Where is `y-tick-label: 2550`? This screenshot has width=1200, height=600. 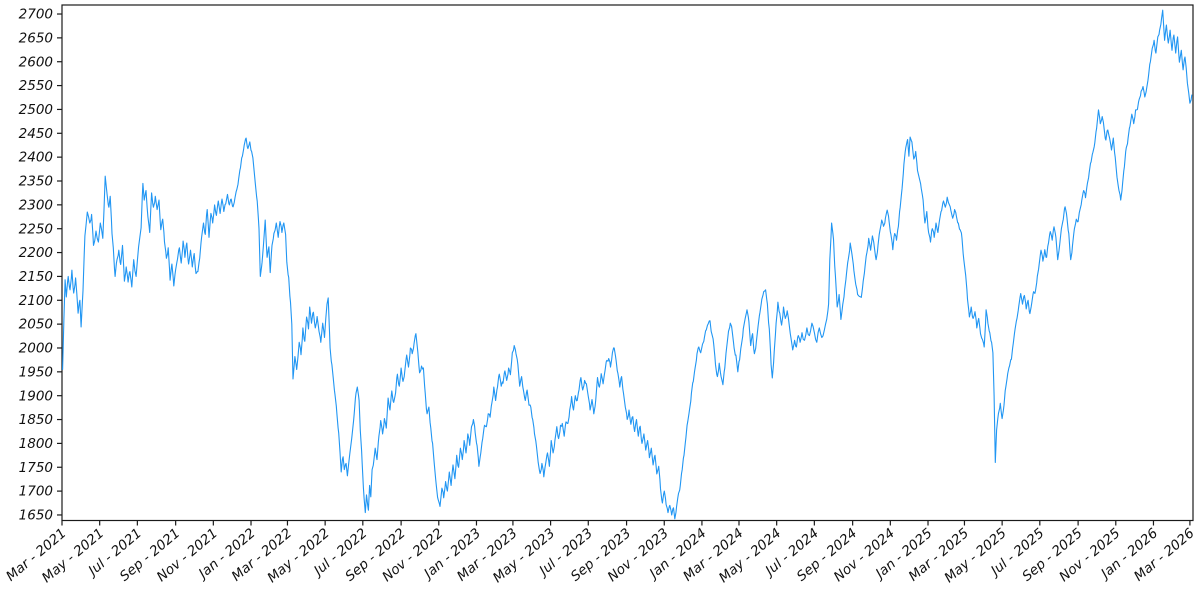
y-tick-label: 2550 is located at coordinates (36, 86).